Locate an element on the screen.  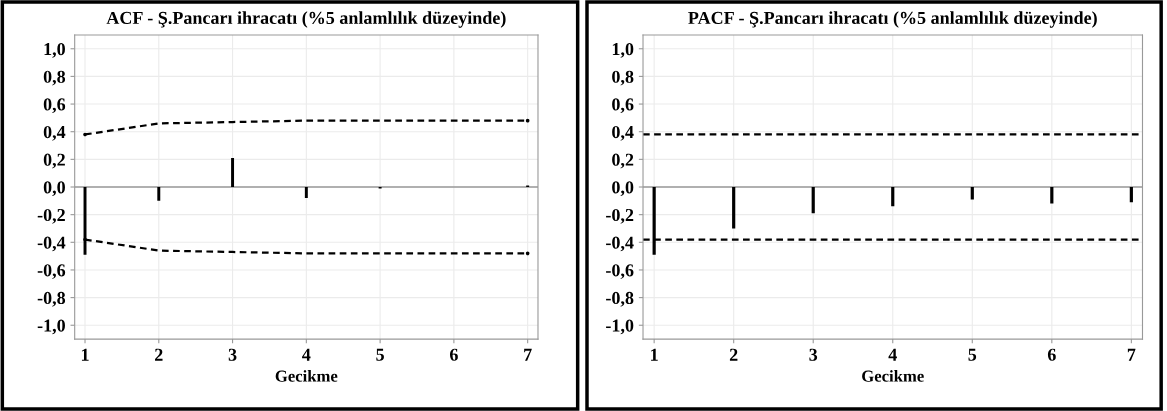
chart-title: ACF - Ş.Pancarı ihracatı (%5 anlamlılık düzeyinde) is located at coordinates (306, 19).